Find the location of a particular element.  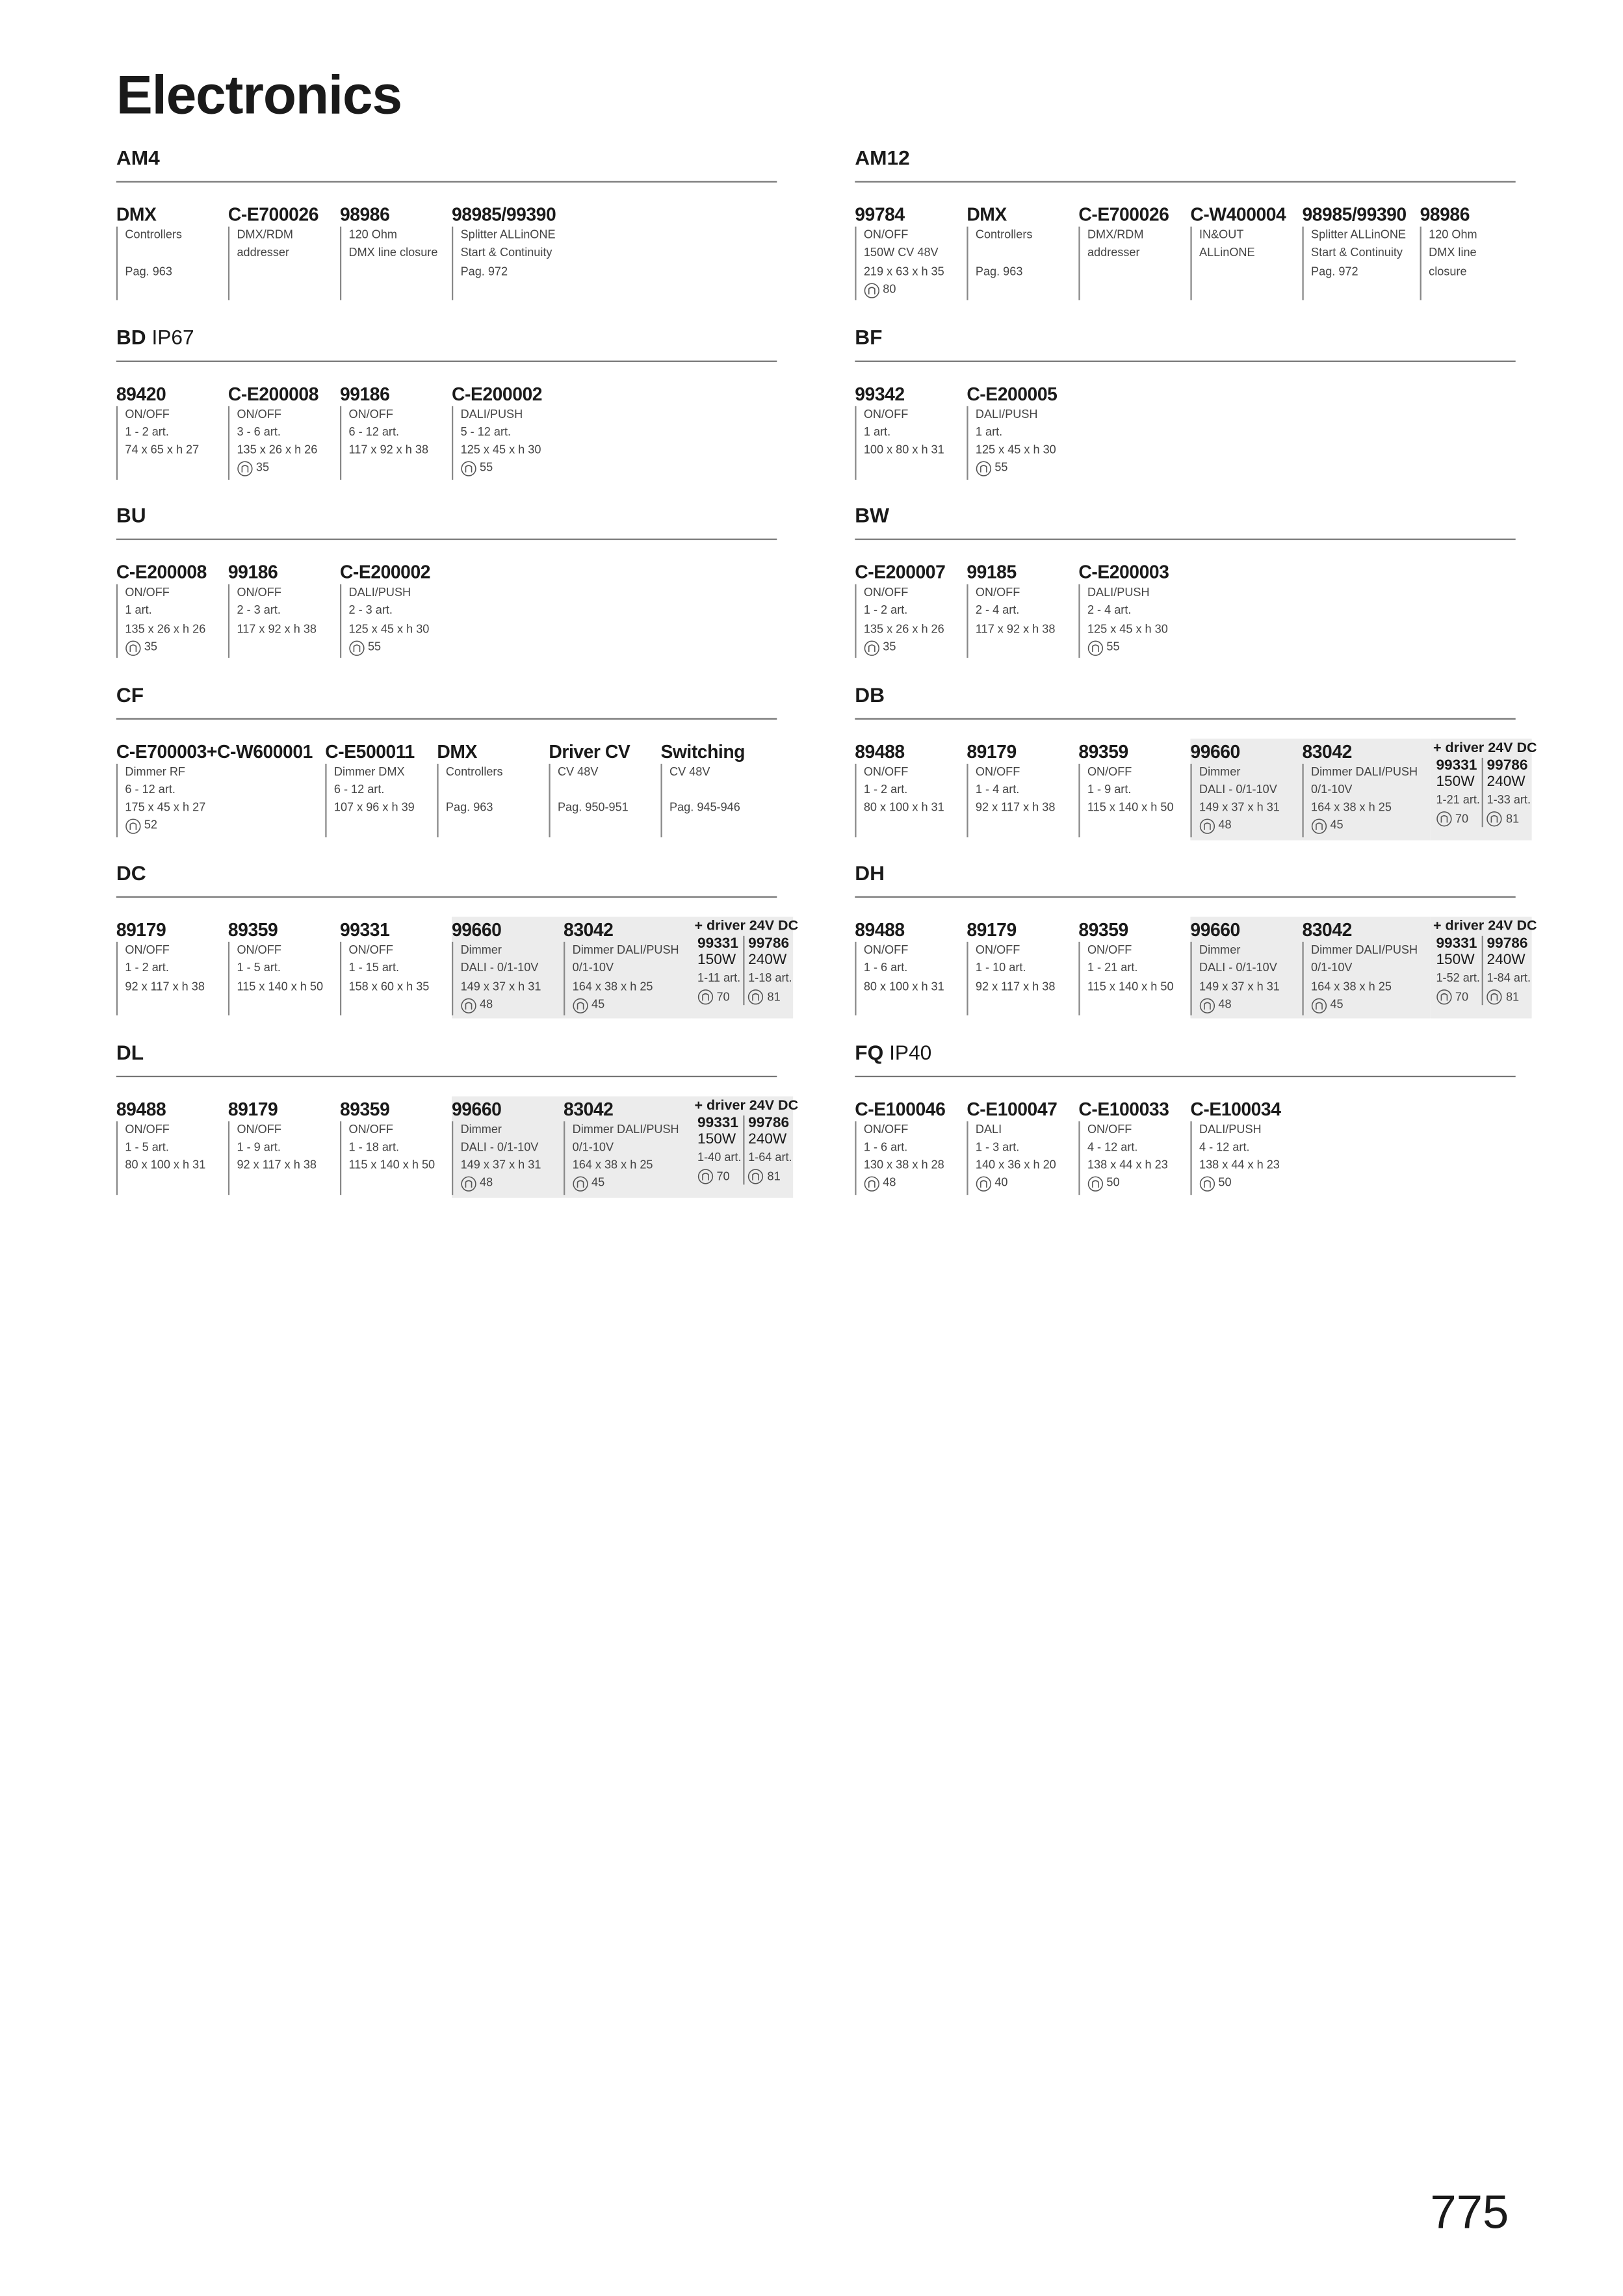

product-code: C-E700026 is located at coordinates (273, 215).